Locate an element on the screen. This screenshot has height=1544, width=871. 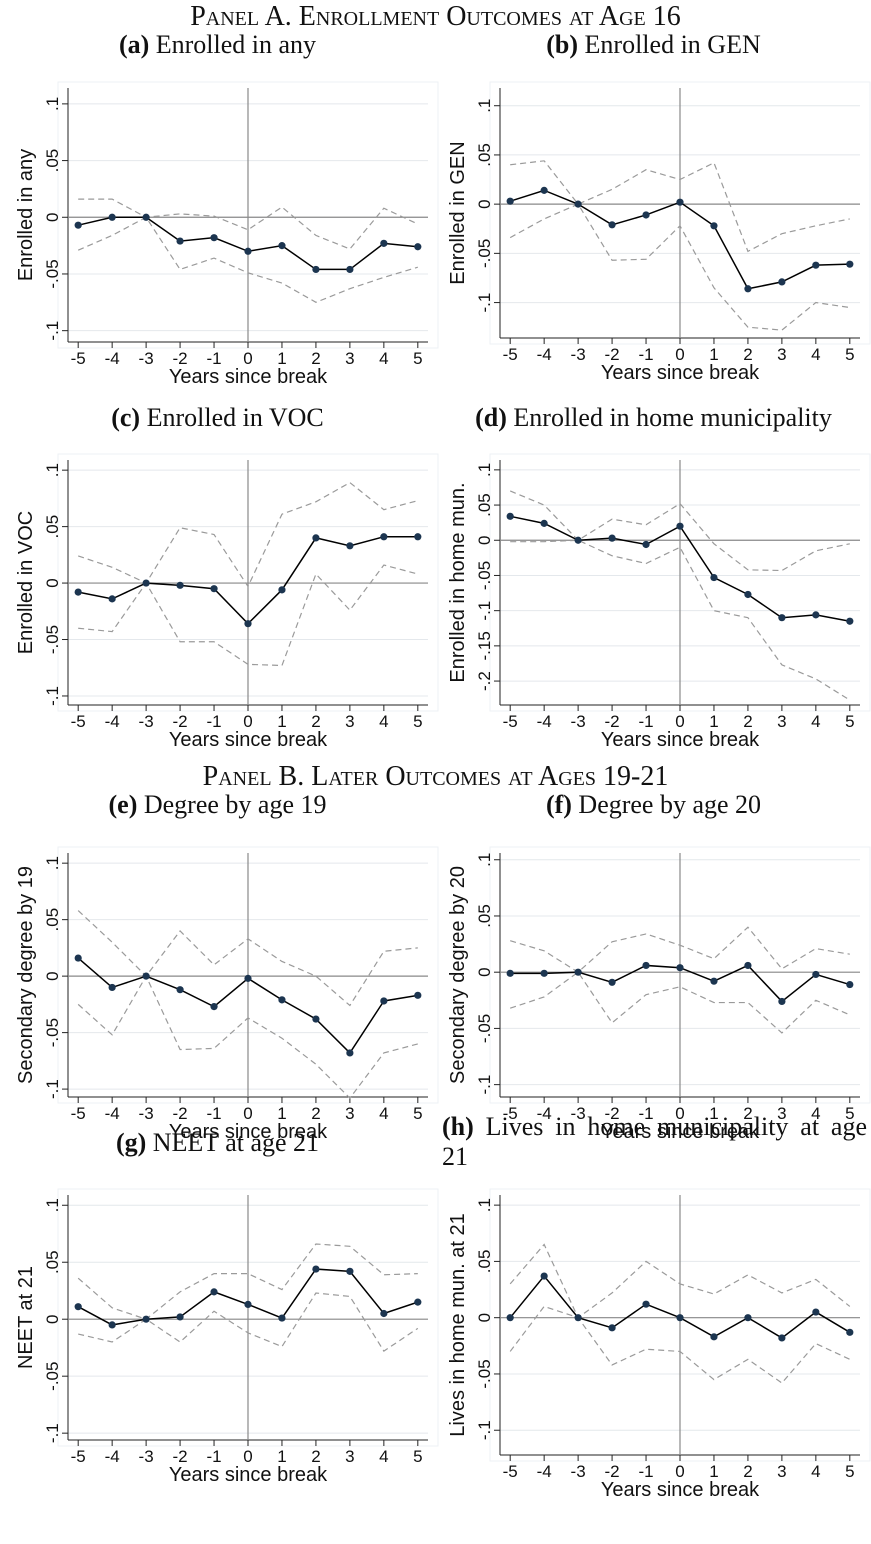
y-tick-label: -.15 is located at coordinates (484, 645).